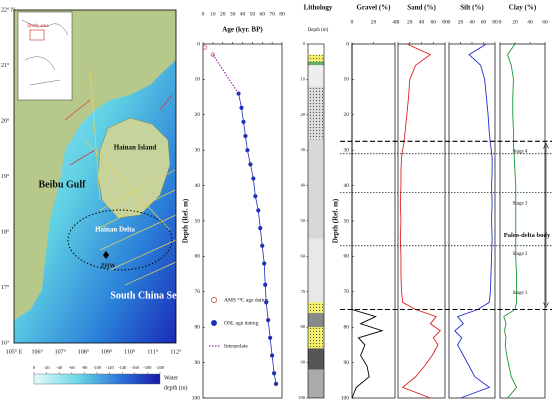  What do you see at coordinates (59, 367) in the screenshot?
I see `colorbar-tick-label: -40` at bounding box center [59, 367].